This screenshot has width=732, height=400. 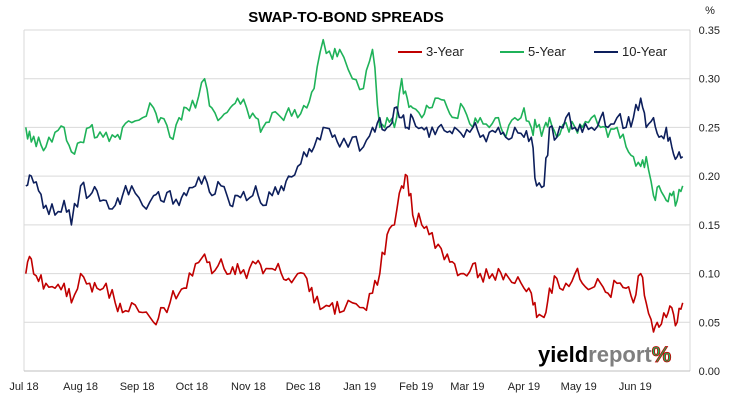 I want to click on x-tick-label: Apr 19, so click(x=524, y=387).